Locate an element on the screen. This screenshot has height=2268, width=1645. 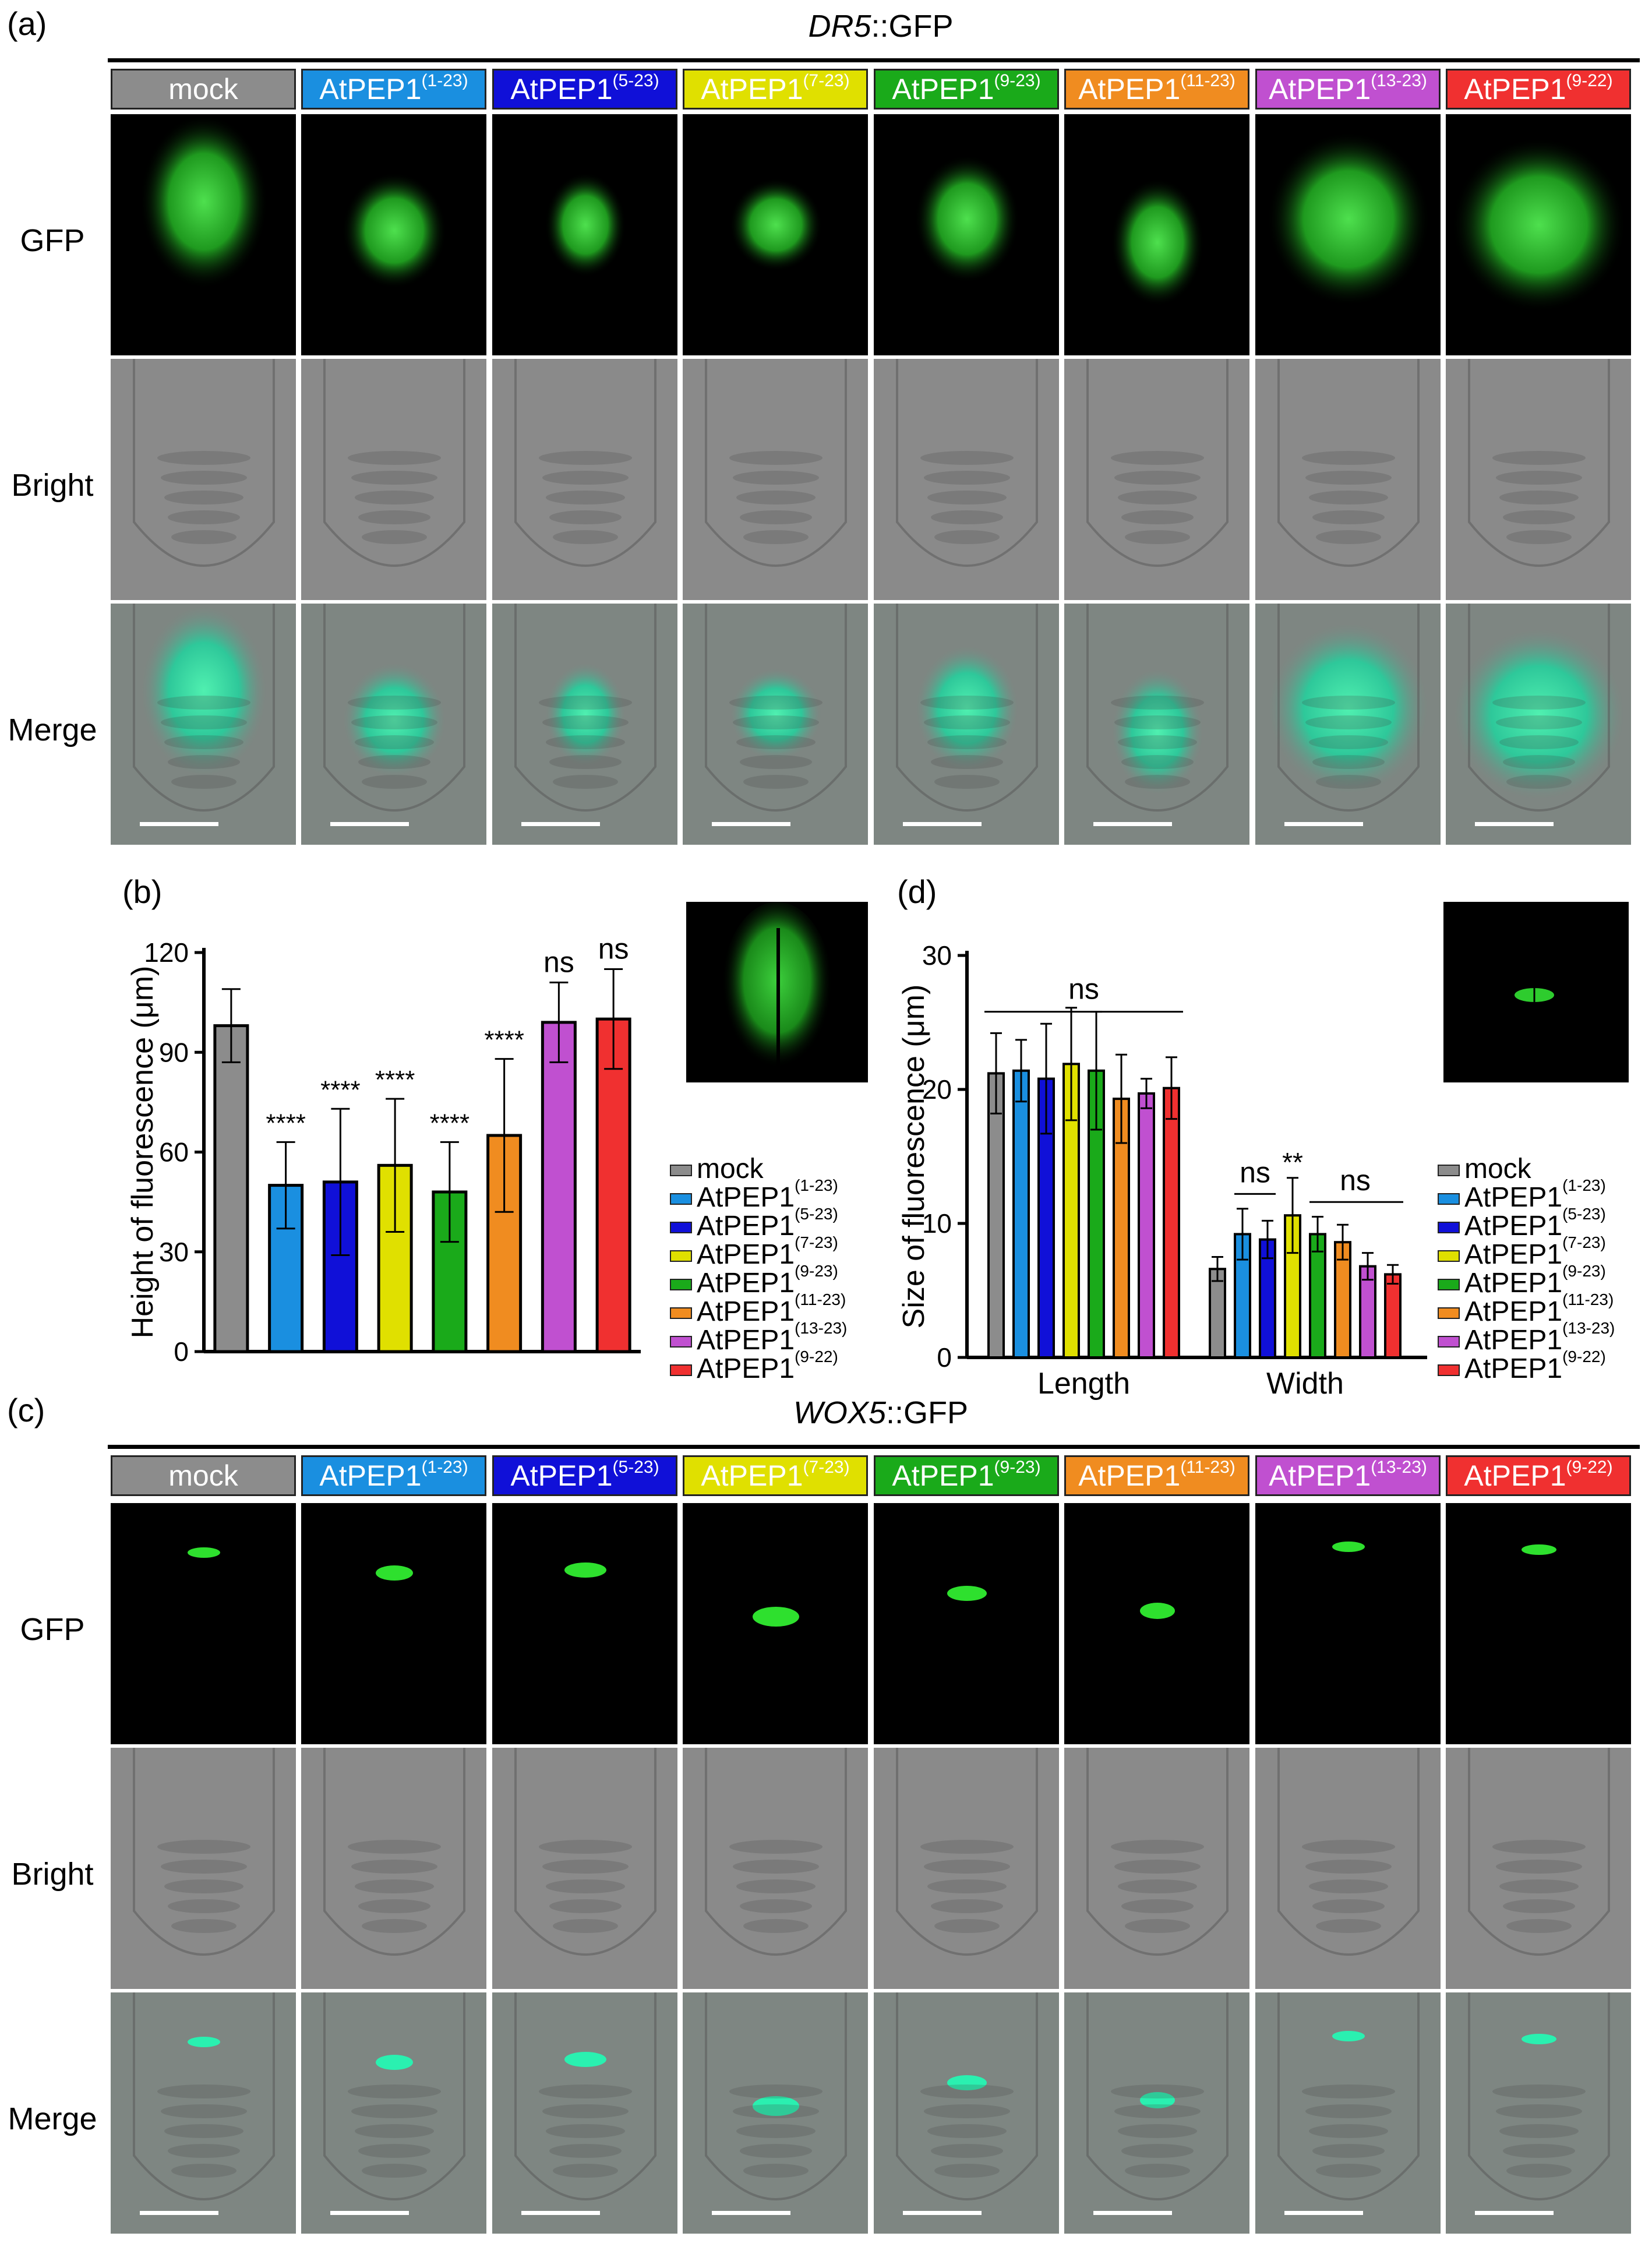
panel-c-title-gene: WOX5 is located at coordinates (840, 1412).